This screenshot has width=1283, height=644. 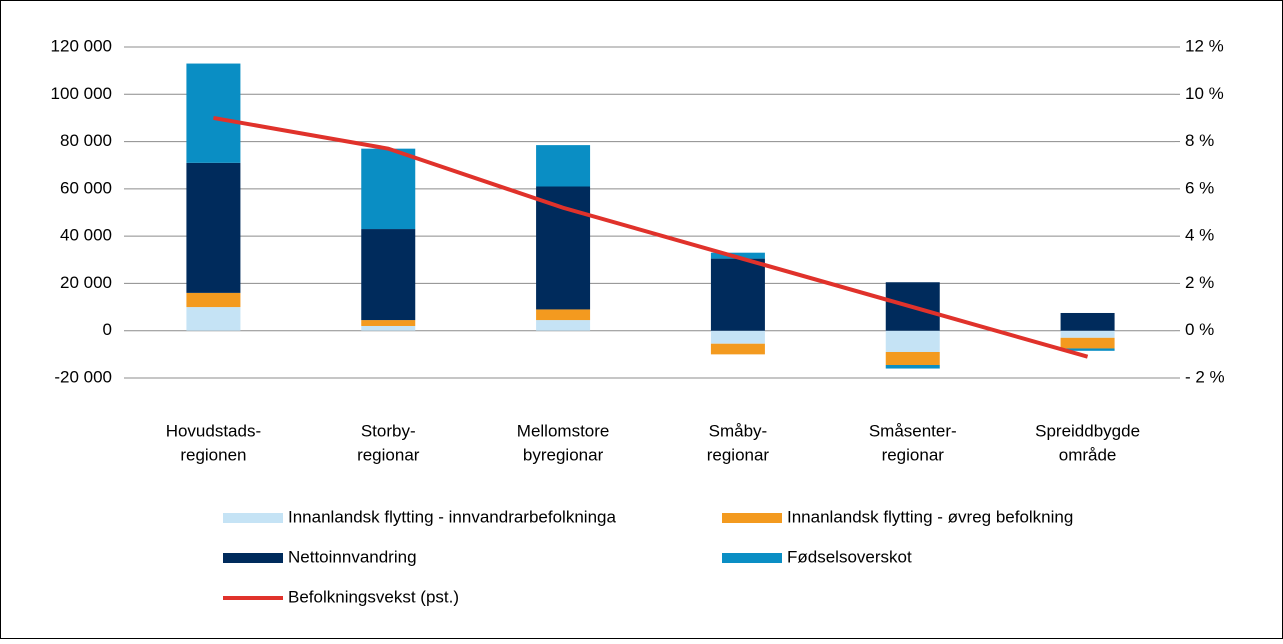 I want to click on y-tick-label: 0, so click(x=107, y=329).